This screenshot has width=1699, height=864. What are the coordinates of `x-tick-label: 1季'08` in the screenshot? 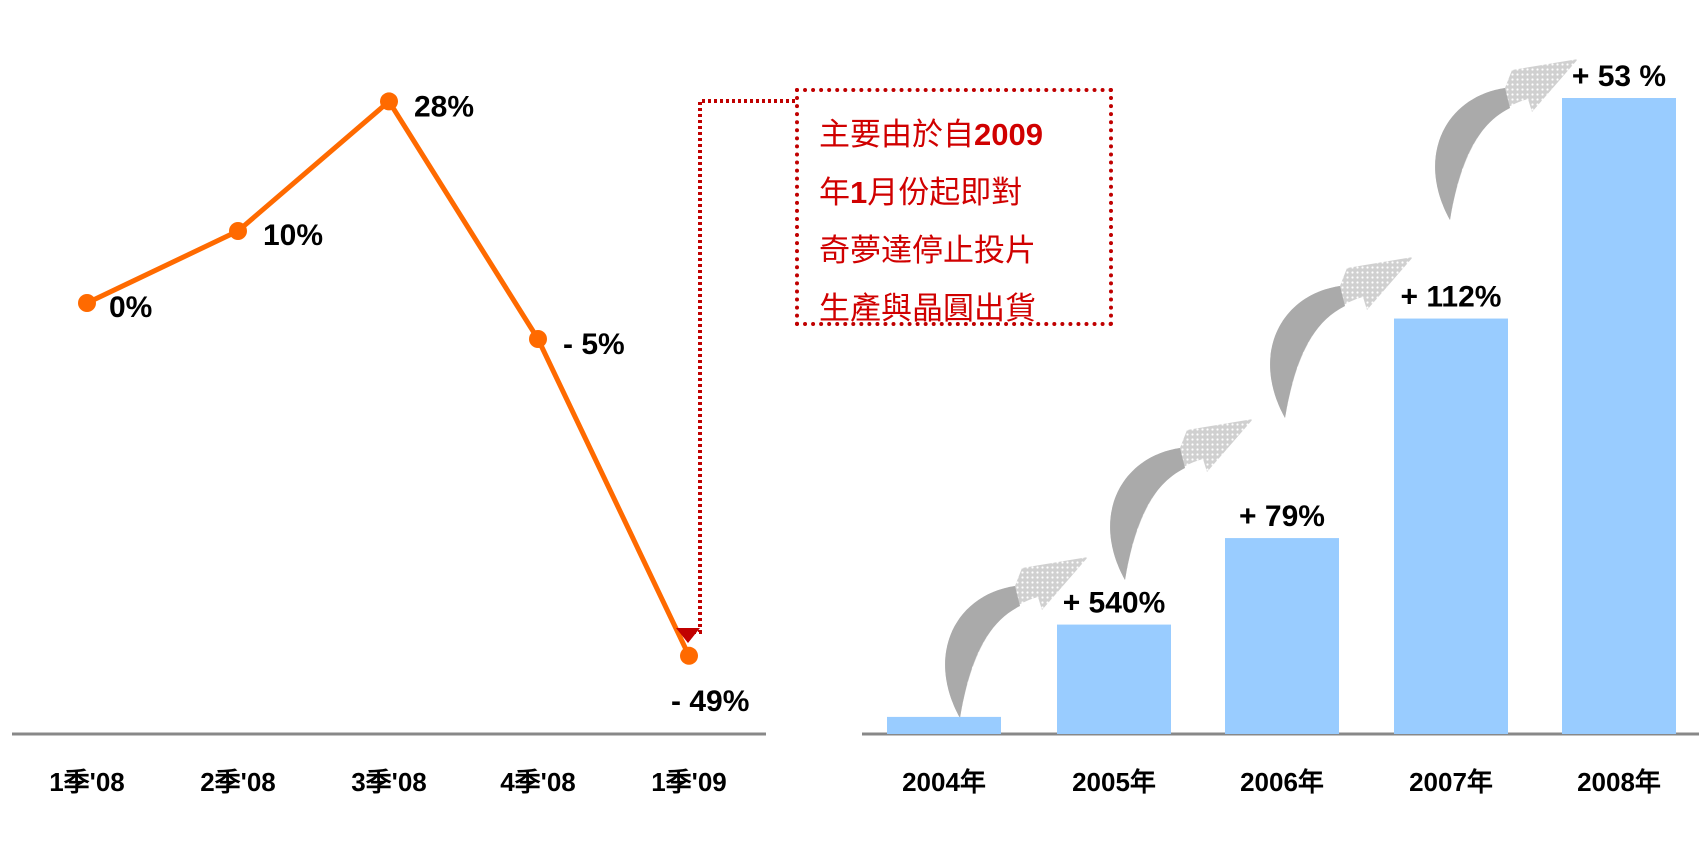 It's located at (87, 782).